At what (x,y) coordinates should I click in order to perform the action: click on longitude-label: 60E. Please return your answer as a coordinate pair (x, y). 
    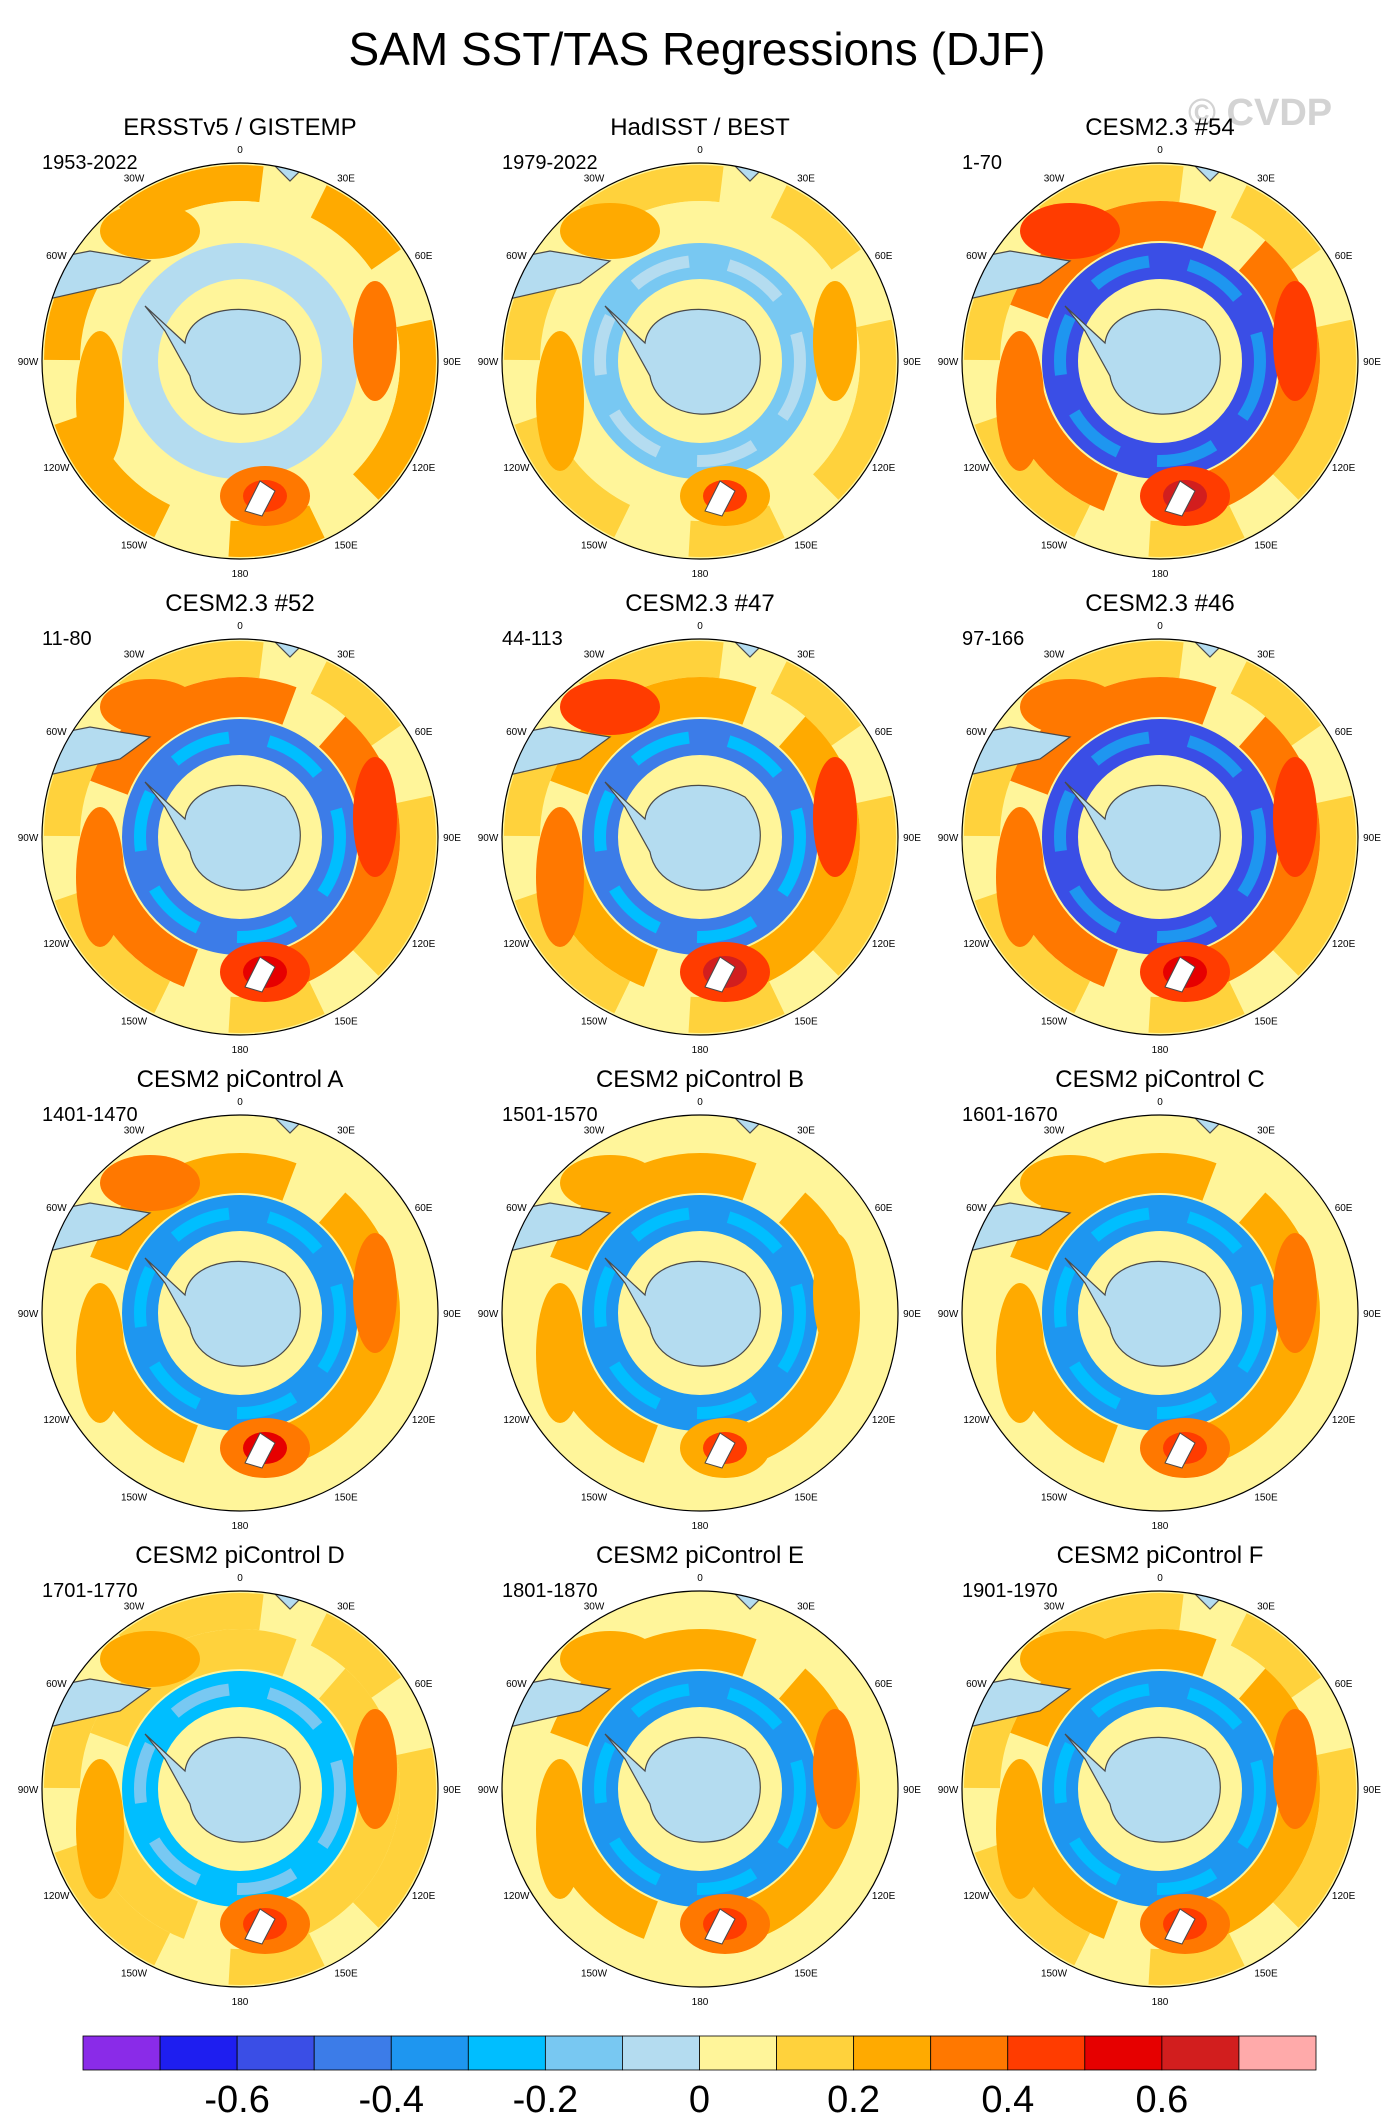
    Looking at the image, I should click on (1344, 1684).